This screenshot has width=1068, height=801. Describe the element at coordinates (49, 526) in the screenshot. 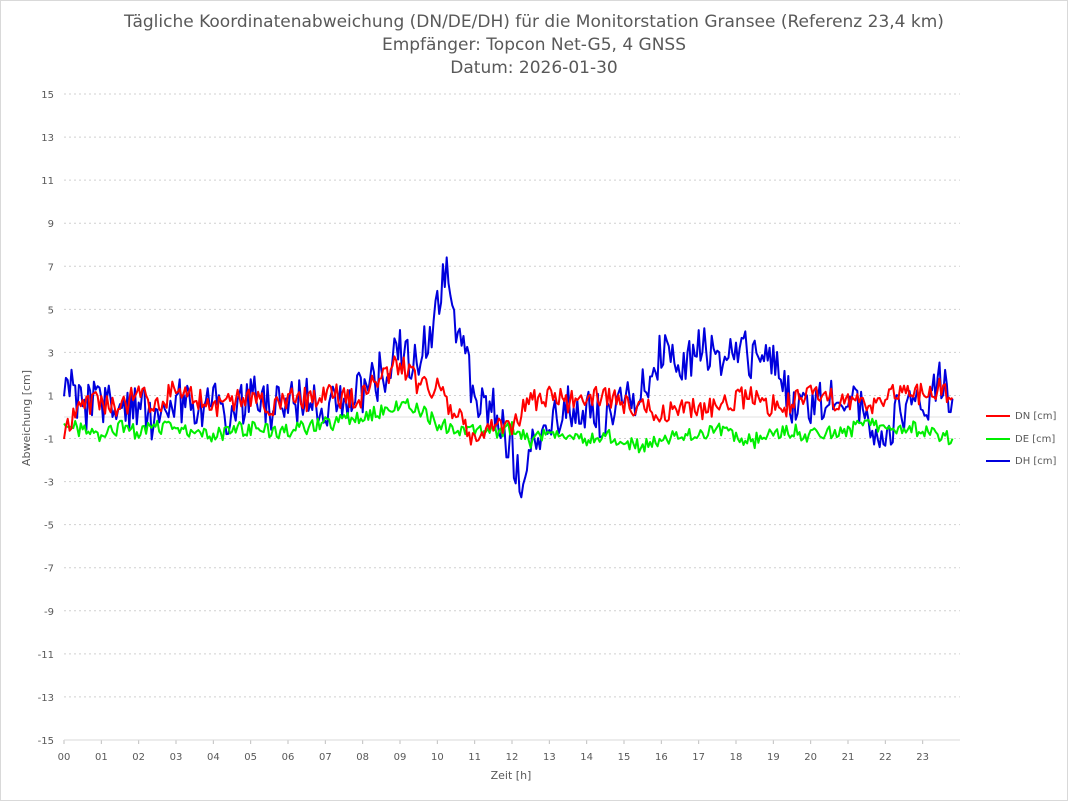

I see `y-tick-label: -5` at that location.